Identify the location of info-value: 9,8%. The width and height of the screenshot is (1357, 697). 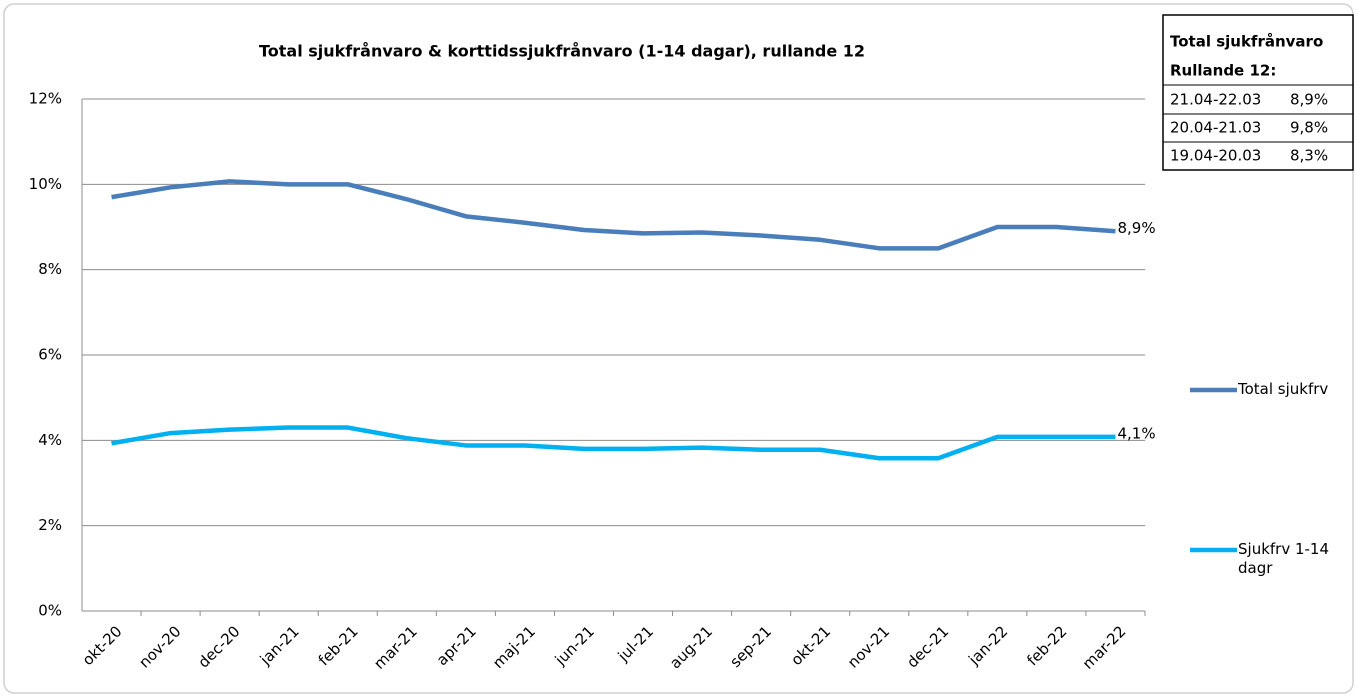
(1309, 128).